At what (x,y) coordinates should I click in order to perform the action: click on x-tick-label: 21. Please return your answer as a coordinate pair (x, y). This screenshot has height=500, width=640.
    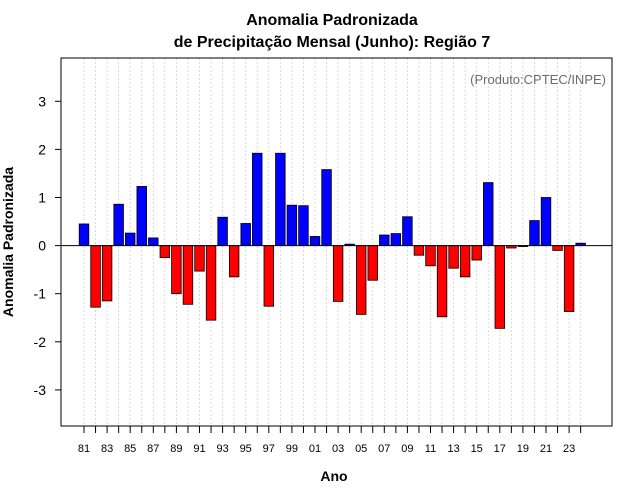
    Looking at the image, I should click on (546, 449).